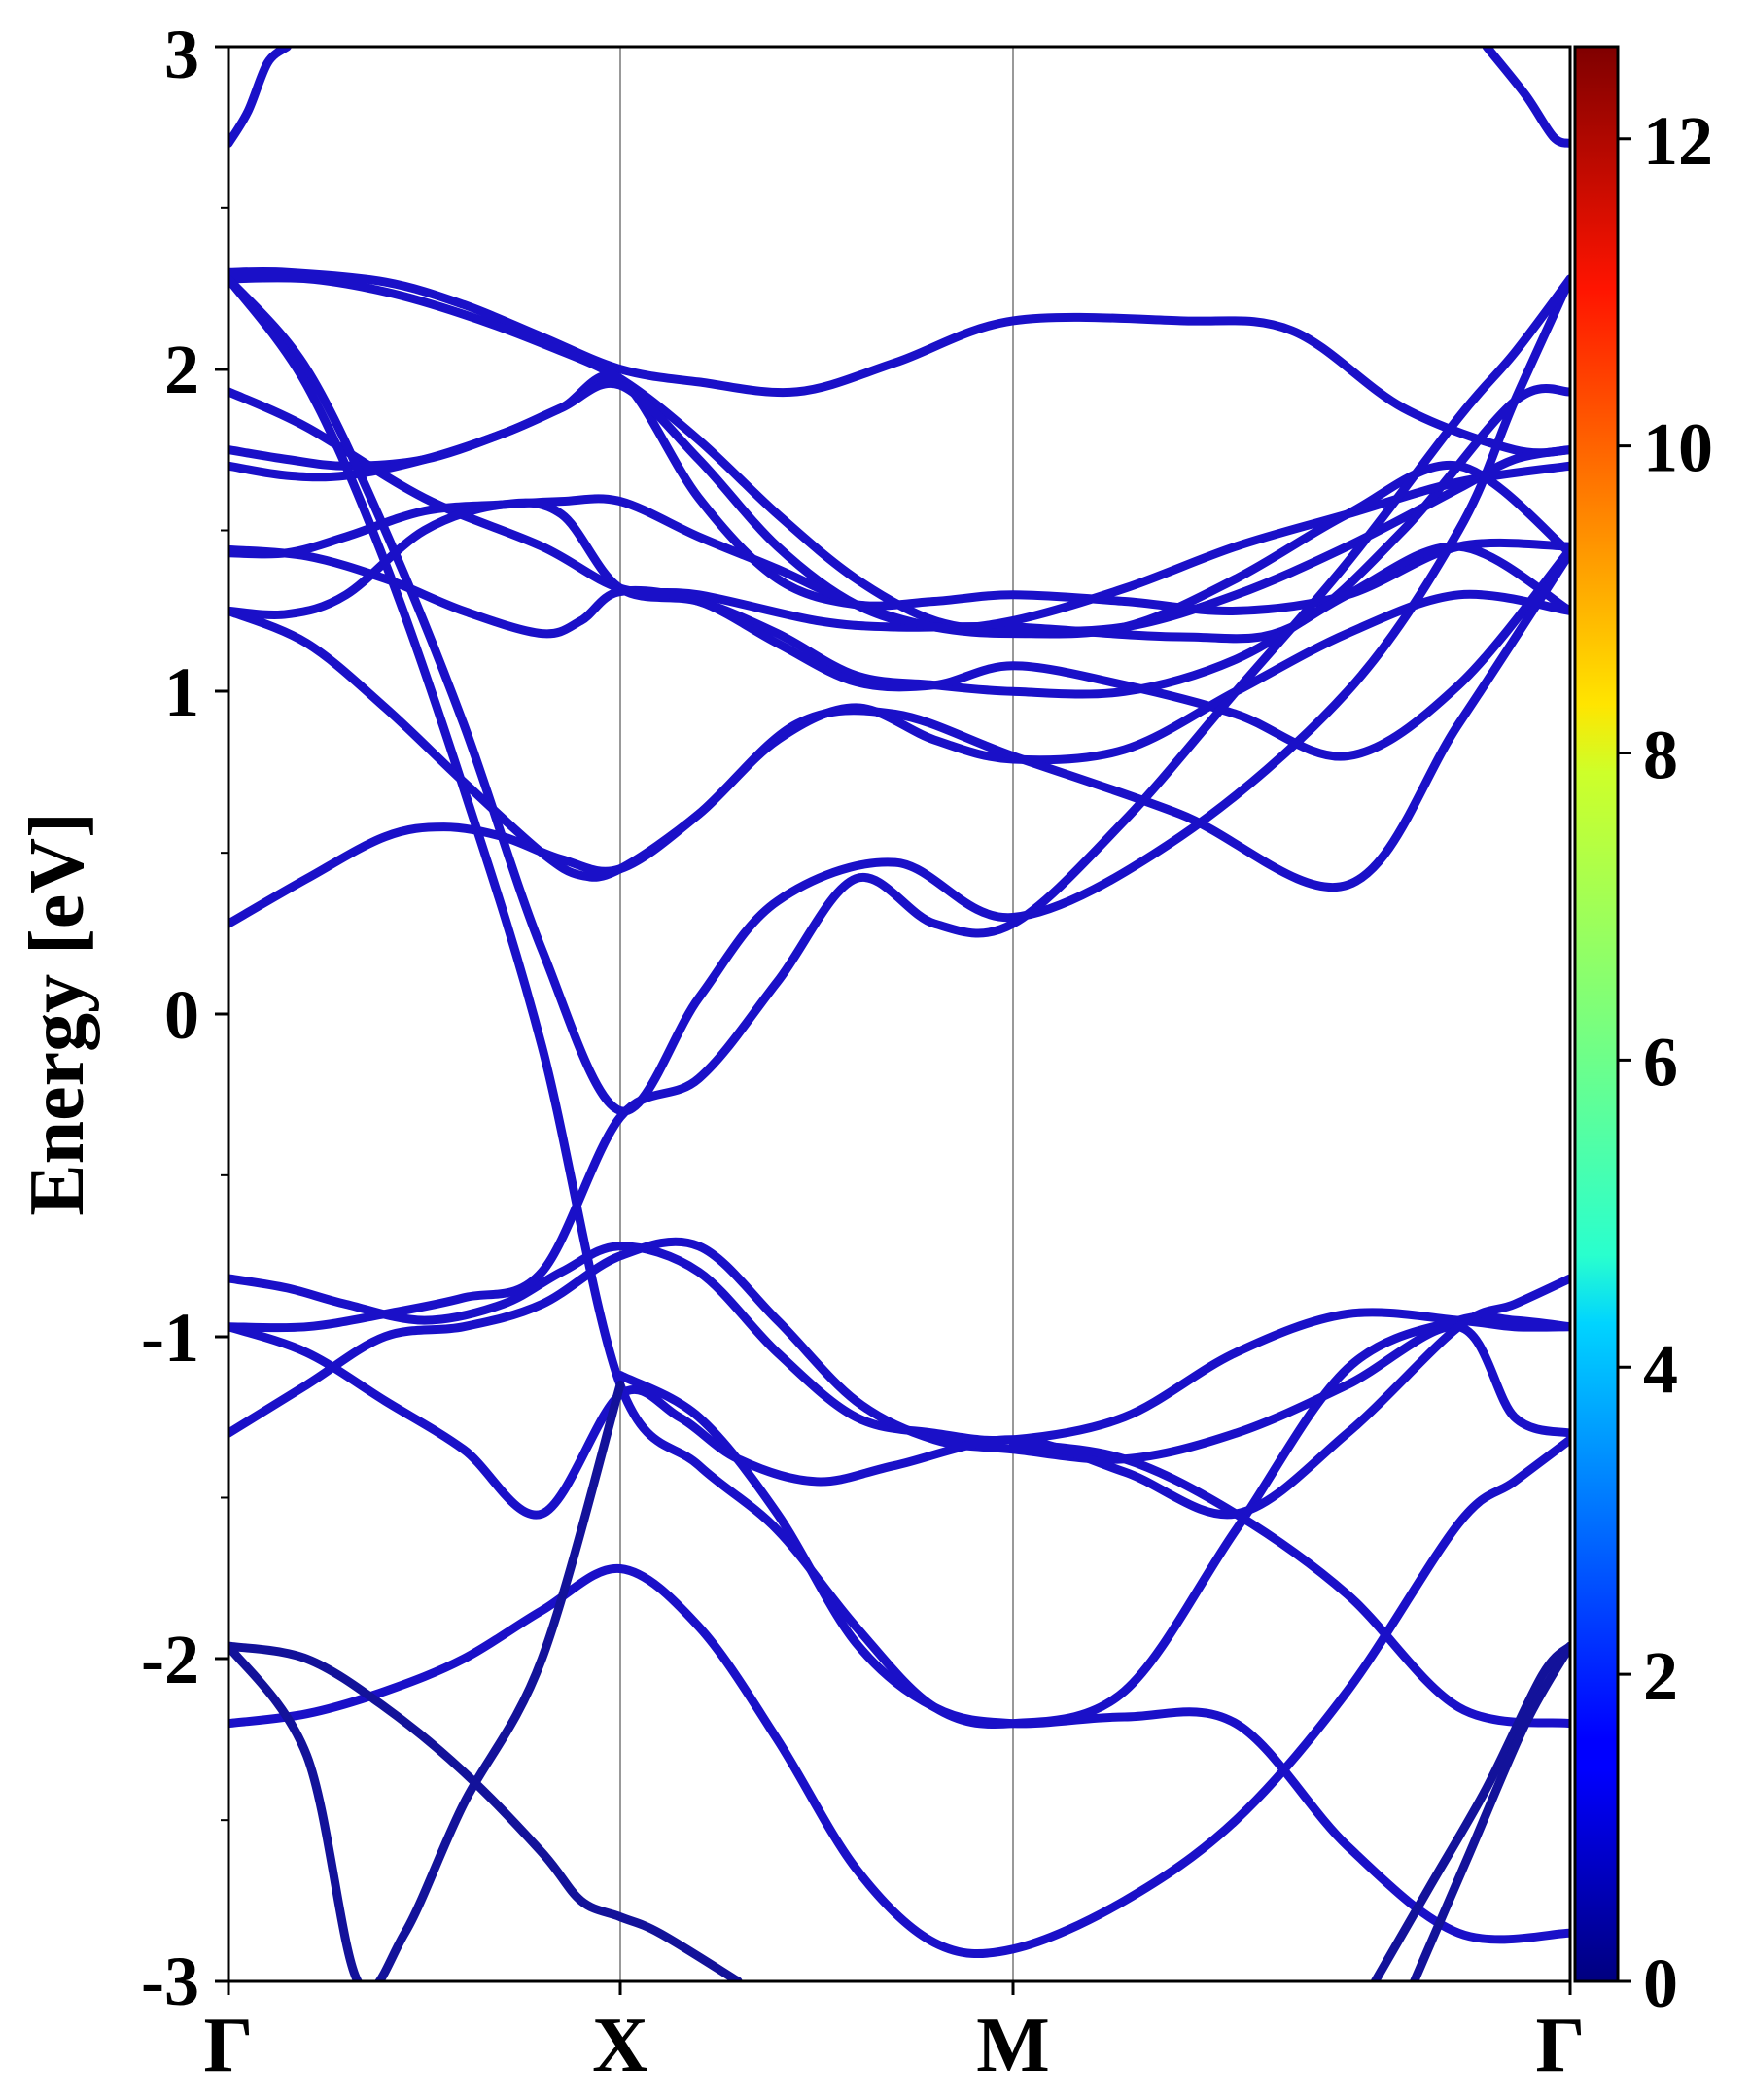 The width and height of the screenshot is (1750, 2100). Describe the element at coordinates (170, 1338) in the screenshot. I see `y-tick-label: -1` at that location.